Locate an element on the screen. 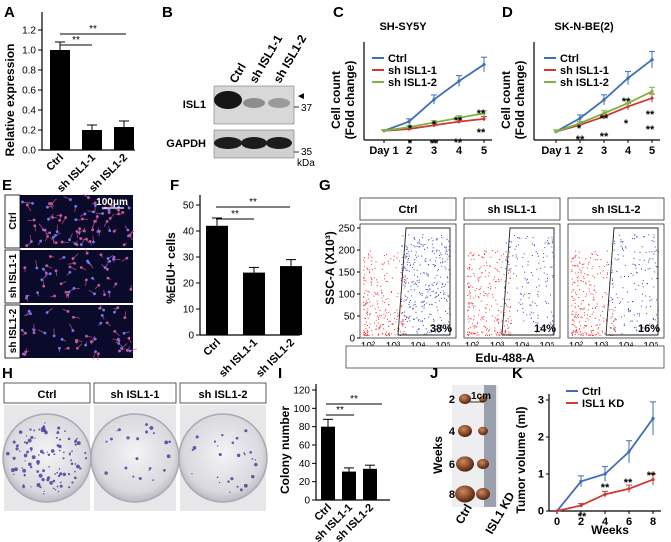 The height and width of the screenshot is (542, 671). d-legend-label: sh ISL1-1 is located at coordinates (584, 71).